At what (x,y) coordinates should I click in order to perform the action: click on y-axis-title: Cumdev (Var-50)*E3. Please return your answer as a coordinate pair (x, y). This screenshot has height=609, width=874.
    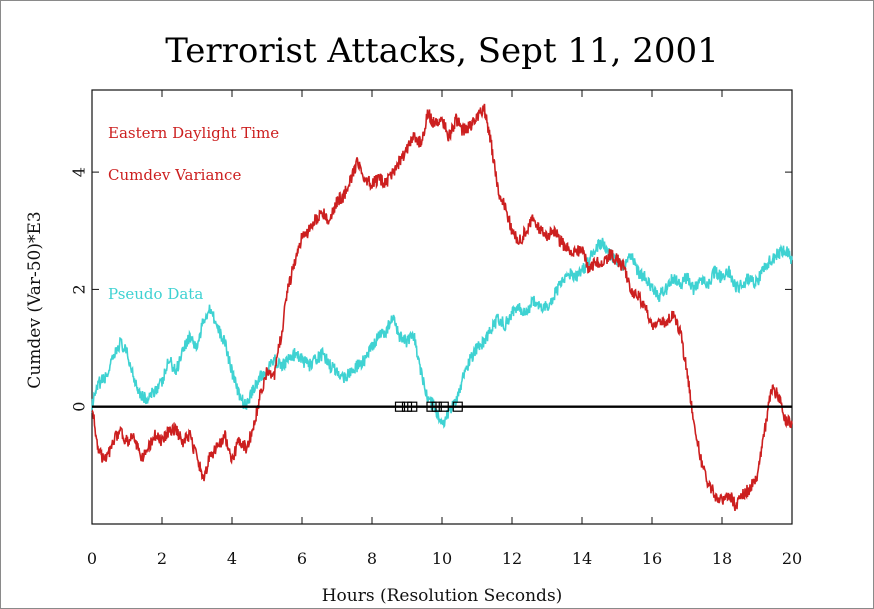
    Looking at the image, I should click on (35, 299).